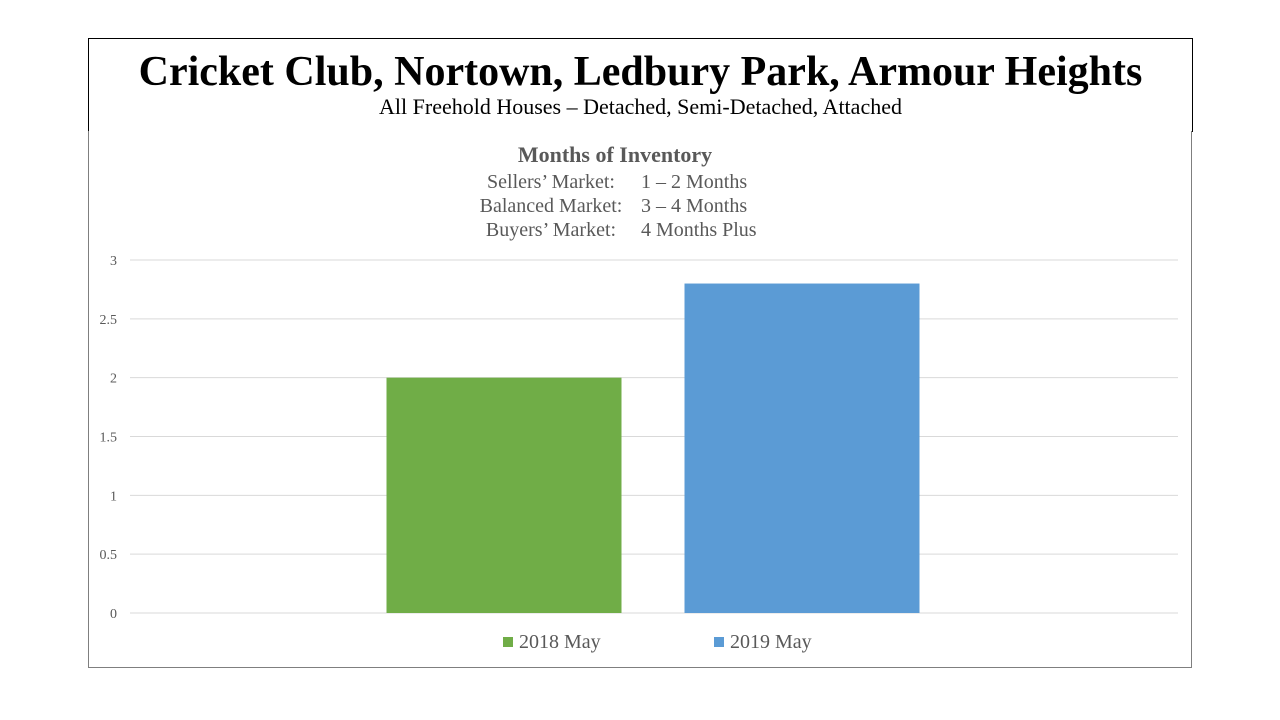 The height and width of the screenshot is (720, 1280). Describe the element at coordinates (113, 614) in the screenshot. I see `y-tick-label: 0` at that location.